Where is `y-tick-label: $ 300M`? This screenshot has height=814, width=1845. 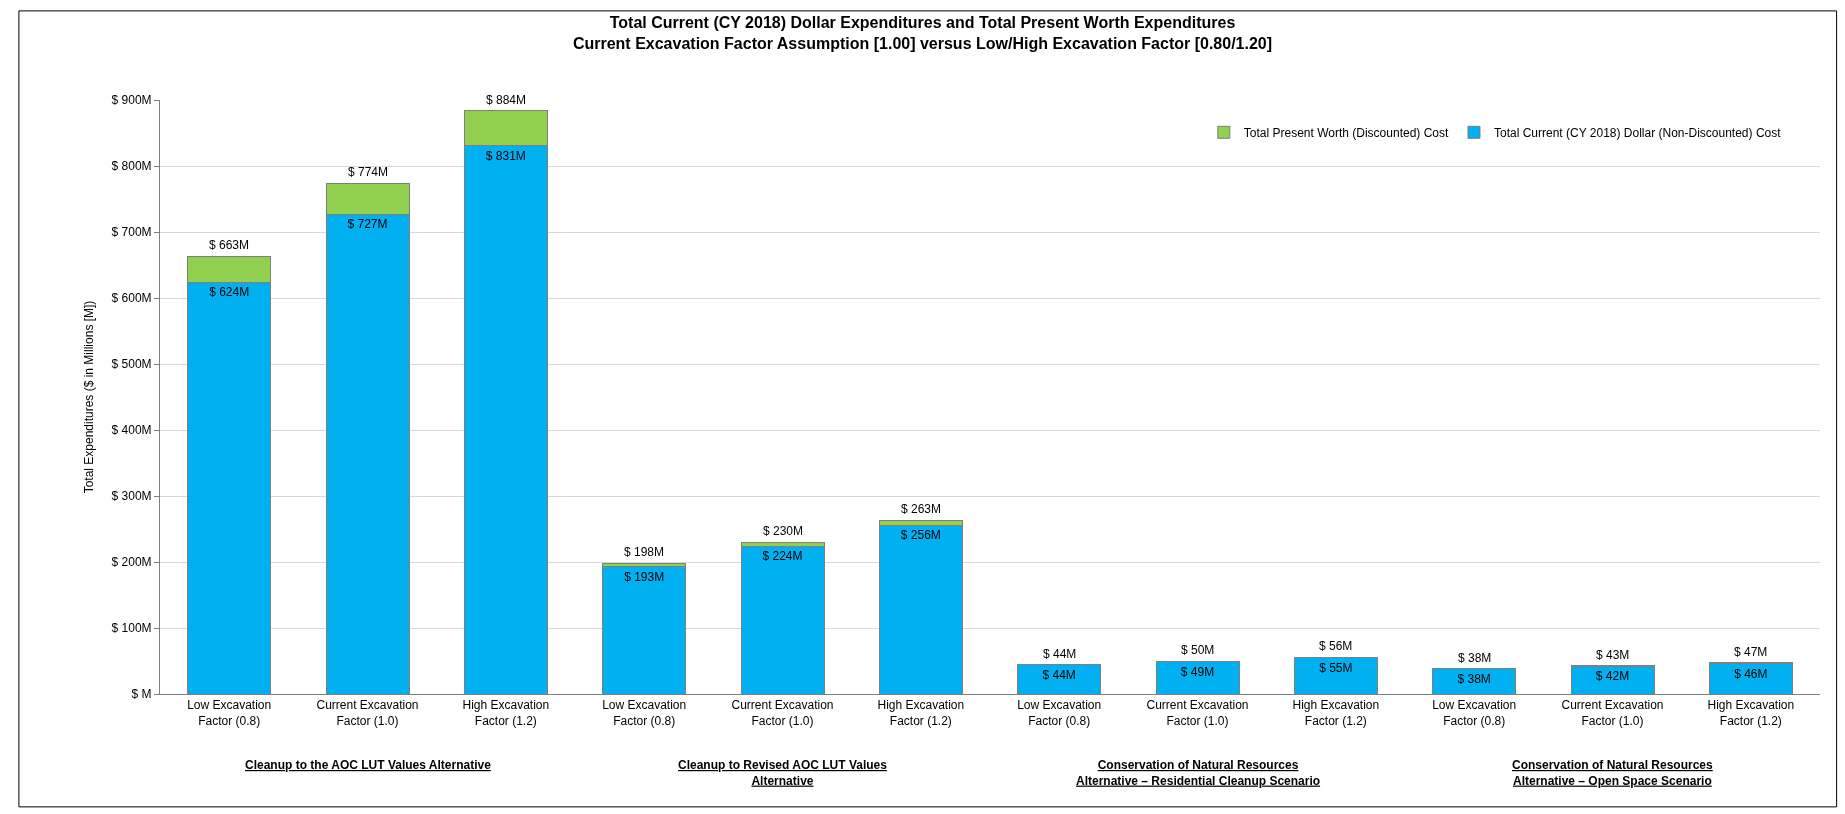
y-tick-label: $ 300M is located at coordinates (131, 496).